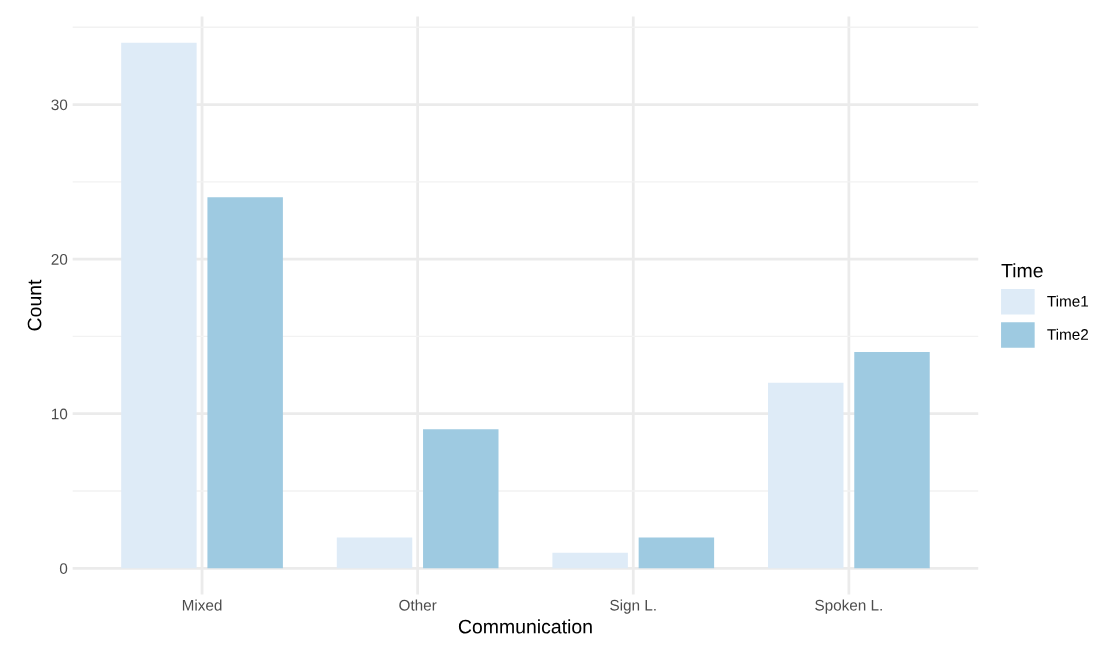 This screenshot has width=1118, height=657. What do you see at coordinates (848, 606) in the screenshot?
I see `x-tick-label: Spoken L.` at bounding box center [848, 606].